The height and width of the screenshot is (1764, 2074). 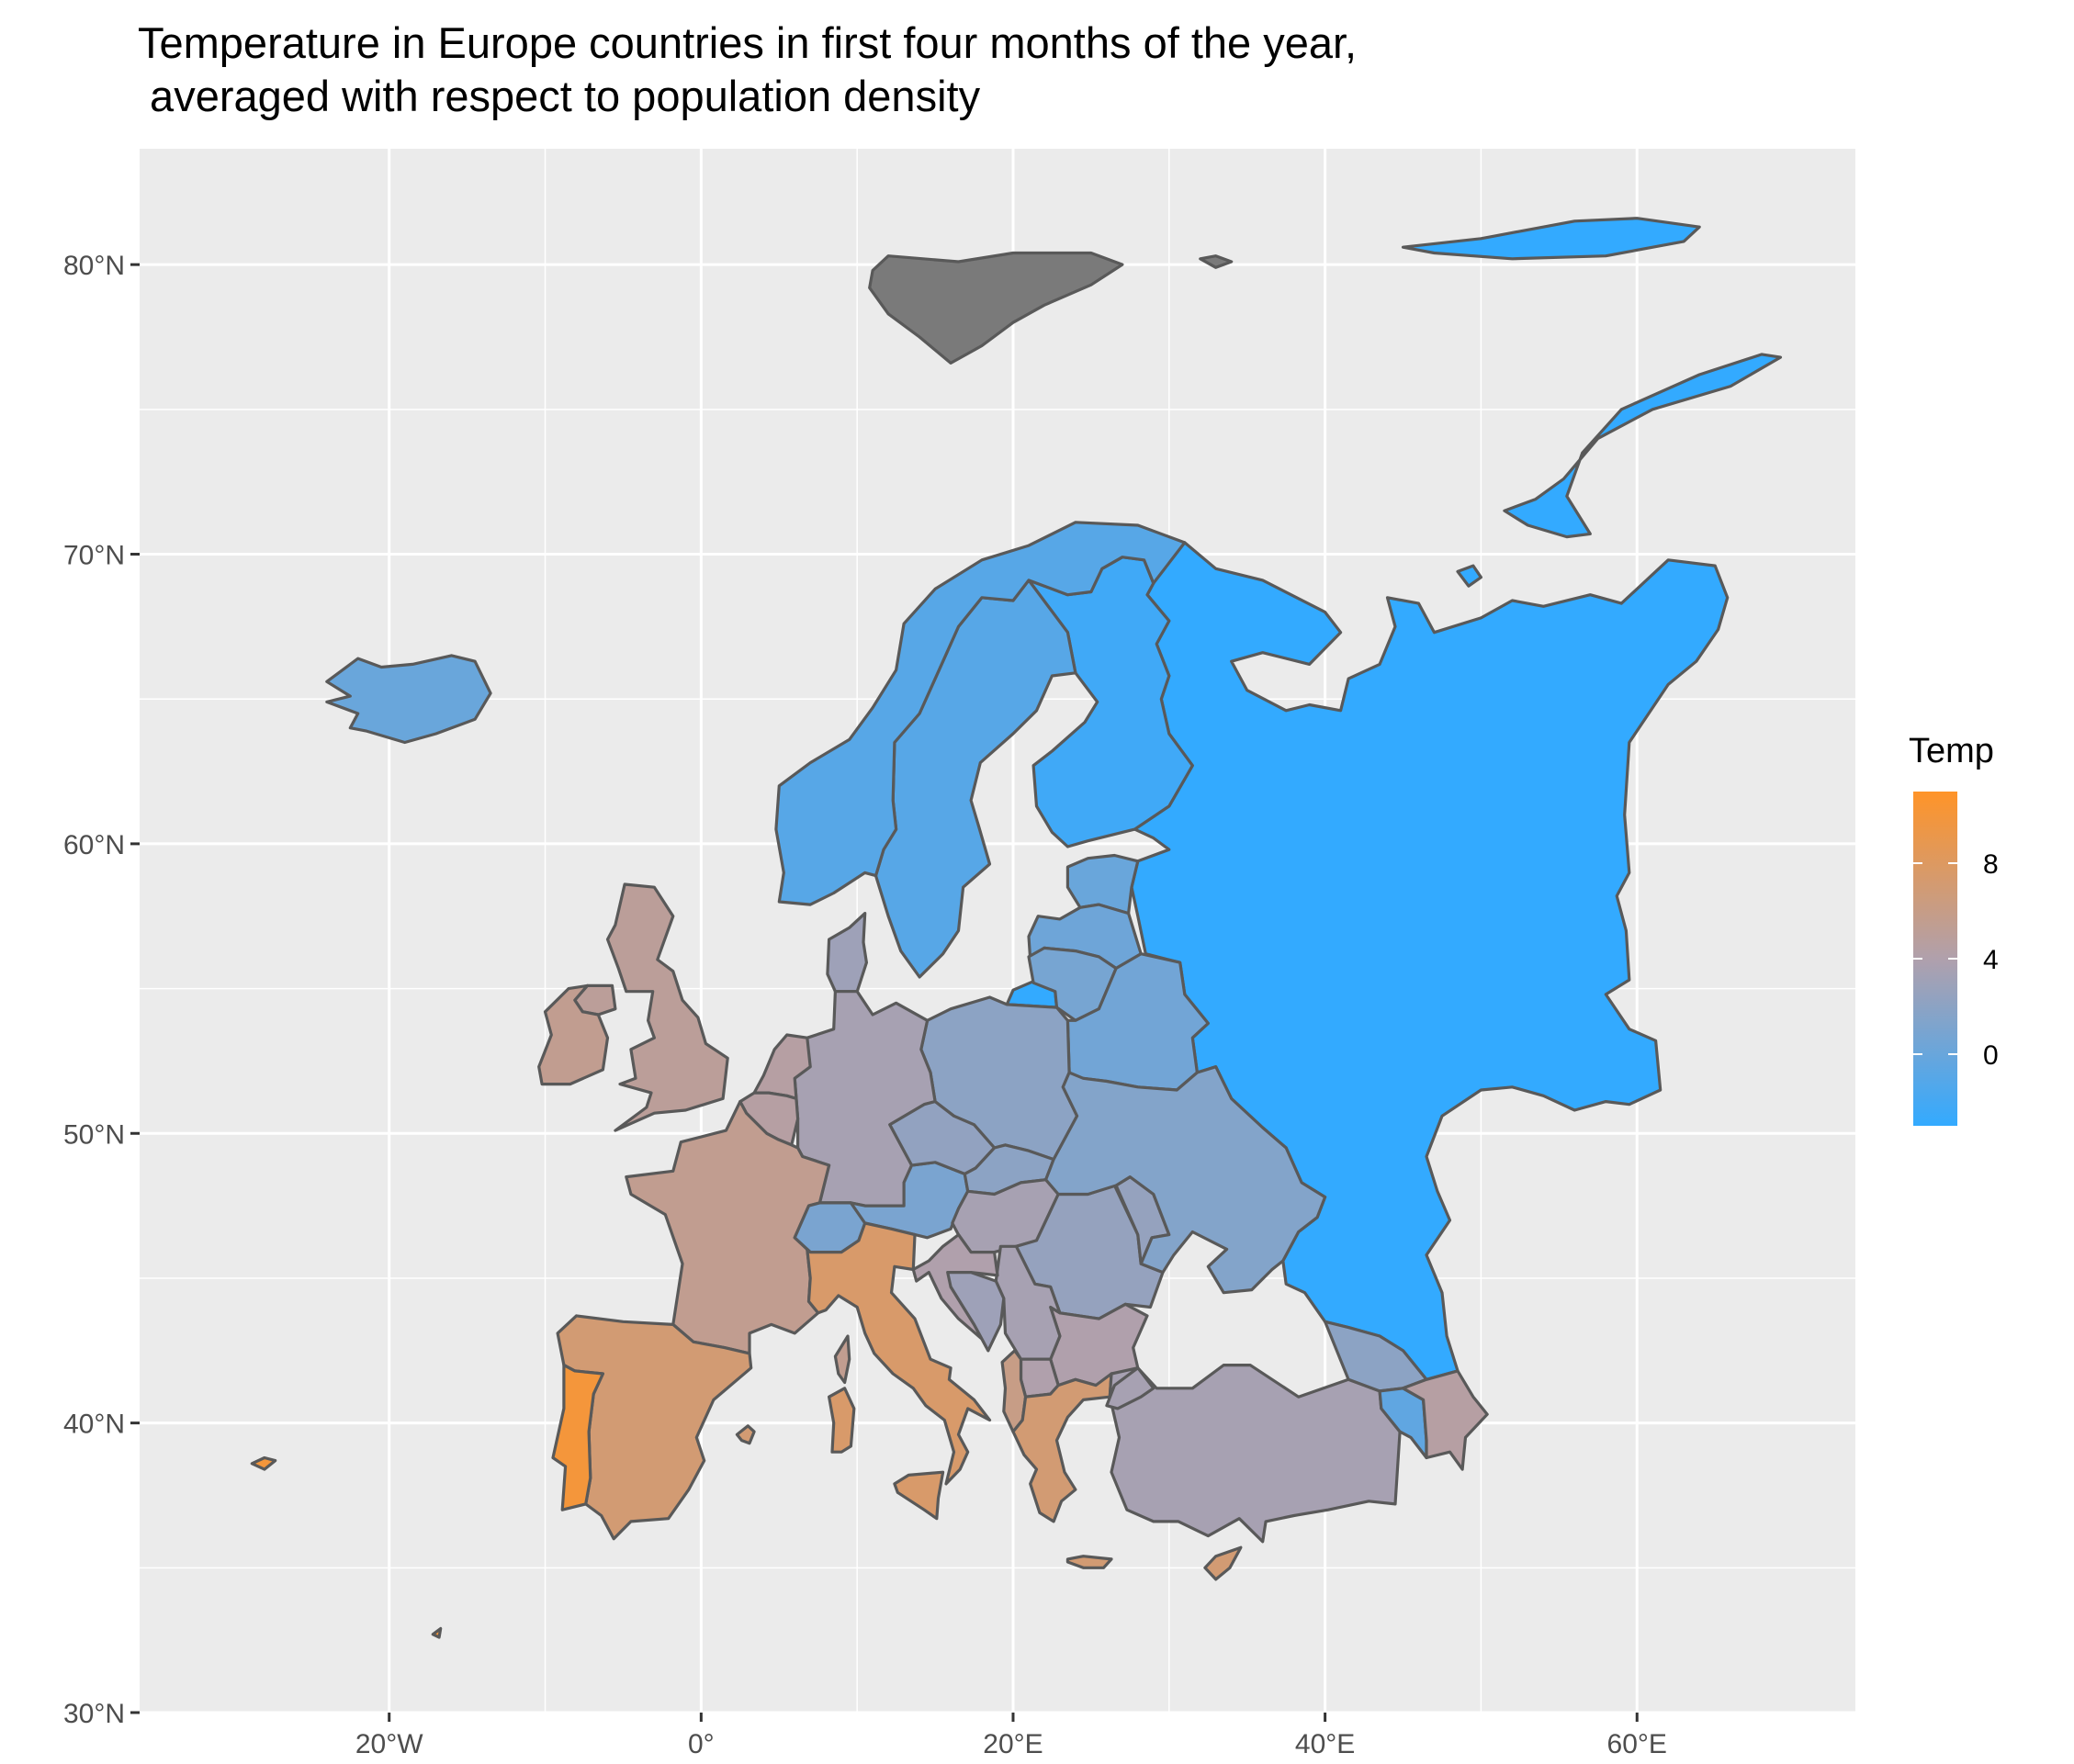 What do you see at coordinates (94, 556) in the screenshot?
I see `y-tick-label: 70°N` at bounding box center [94, 556].